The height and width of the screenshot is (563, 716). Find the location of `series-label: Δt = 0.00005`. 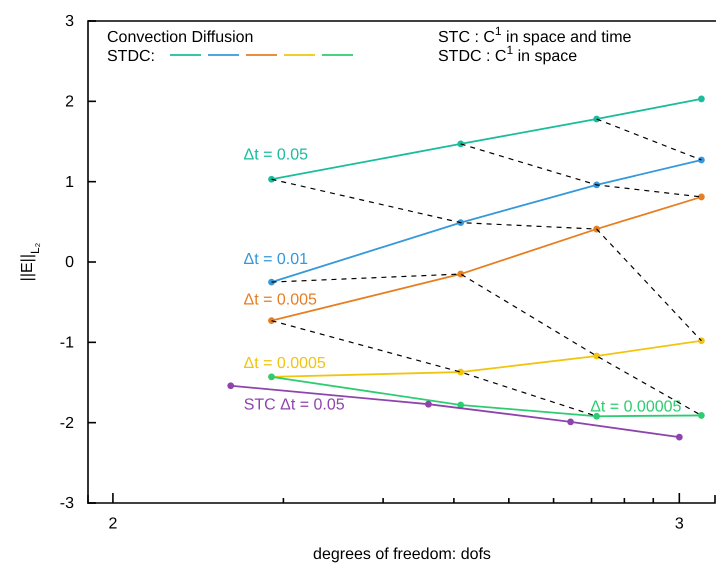

series-label: Δt = 0.00005 is located at coordinates (636, 407).